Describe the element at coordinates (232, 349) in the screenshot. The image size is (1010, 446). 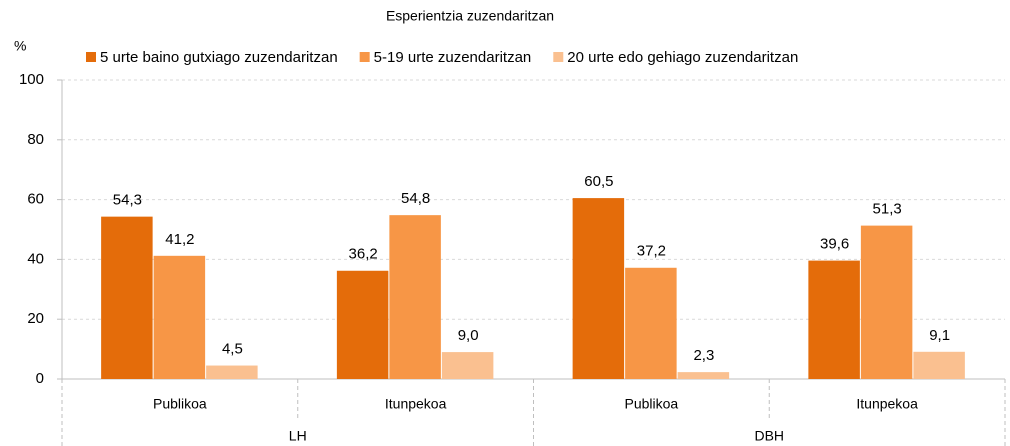
I see `data-label: 4,5` at that location.